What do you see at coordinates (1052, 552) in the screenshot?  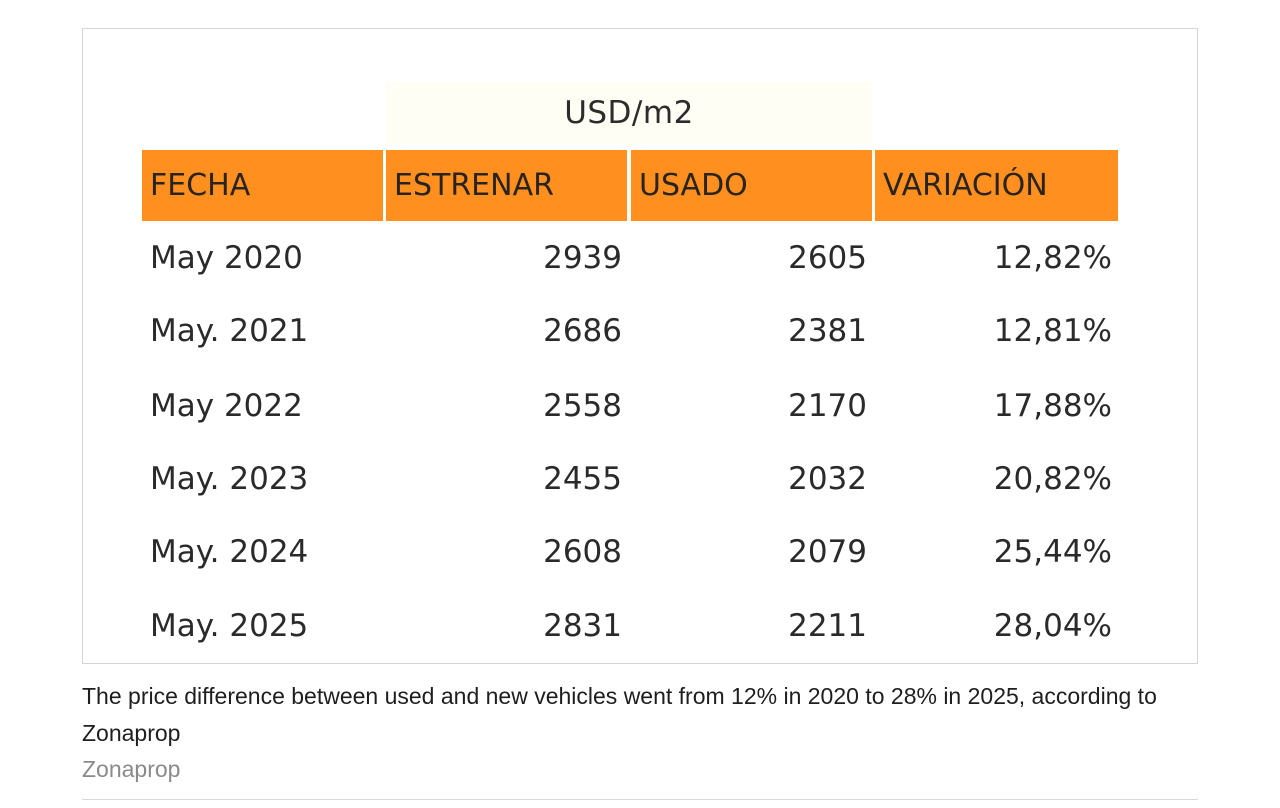 I see `cell-variation: 25,44%` at bounding box center [1052, 552].